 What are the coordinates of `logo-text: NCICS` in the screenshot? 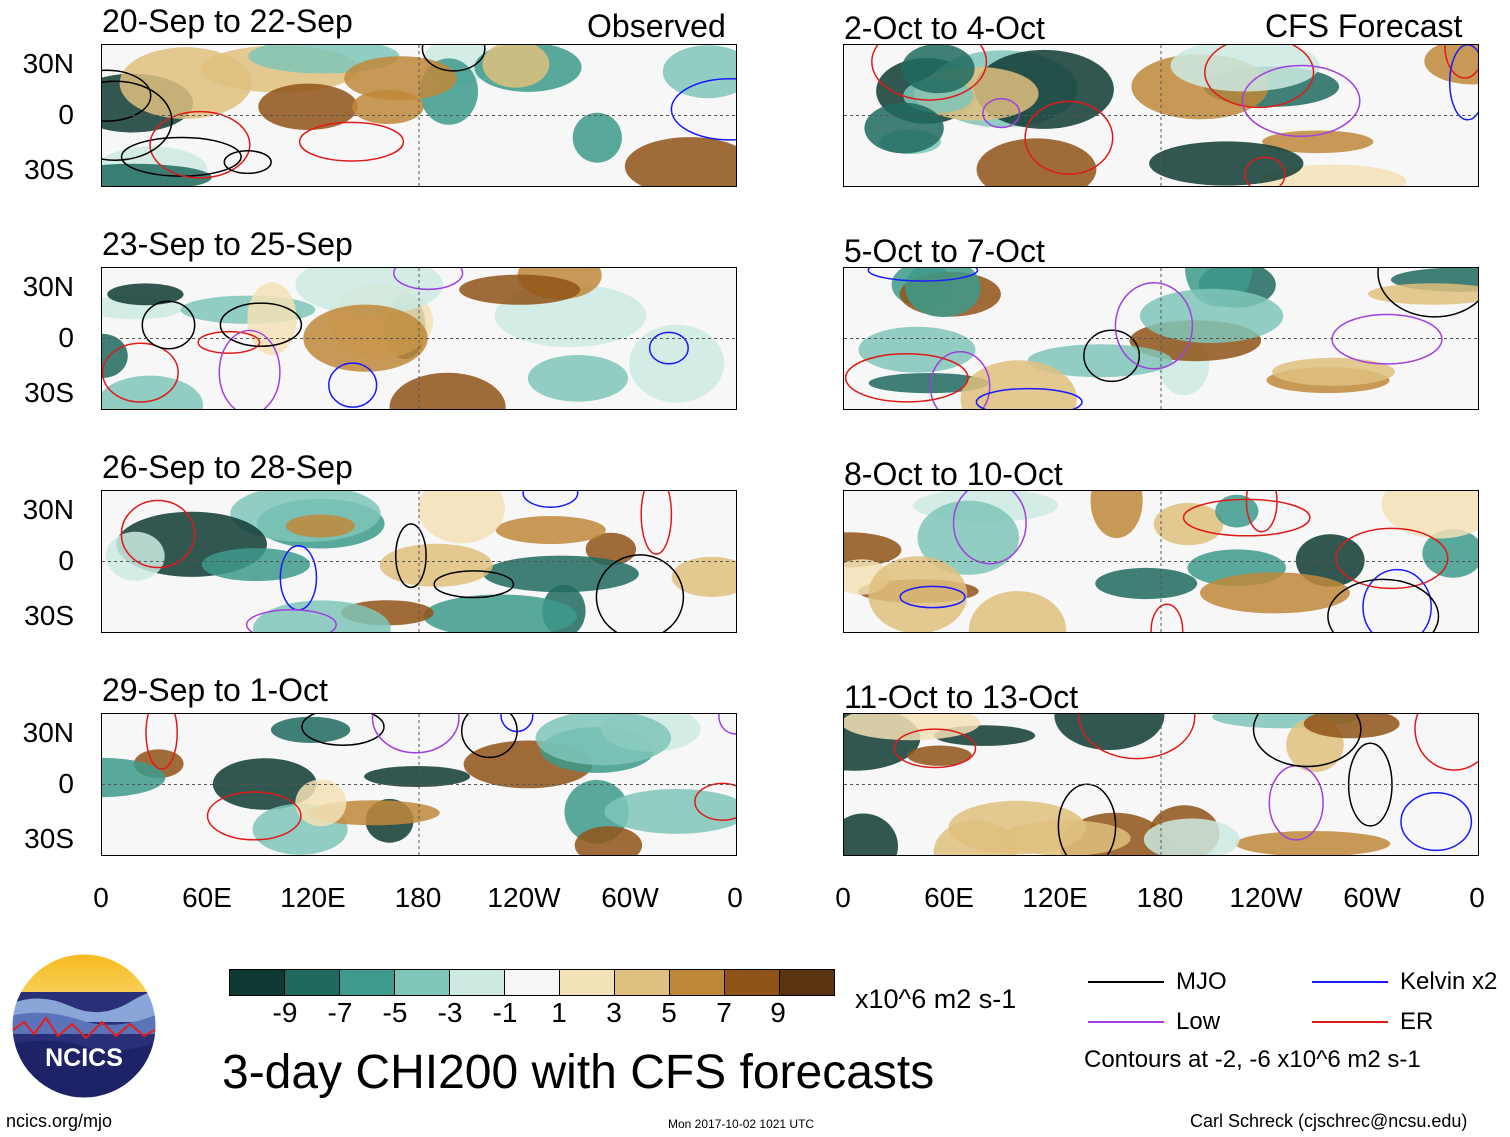 It's located at (84, 1058).